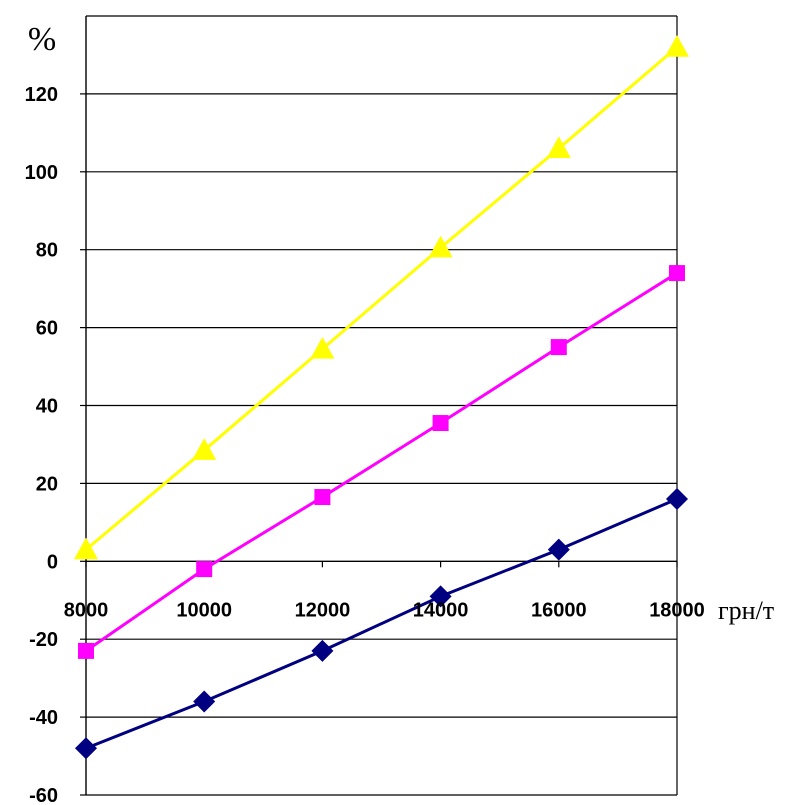 The height and width of the screenshot is (805, 810). What do you see at coordinates (323, 610) in the screenshot?
I see `x-tick-label: 12000` at bounding box center [323, 610].